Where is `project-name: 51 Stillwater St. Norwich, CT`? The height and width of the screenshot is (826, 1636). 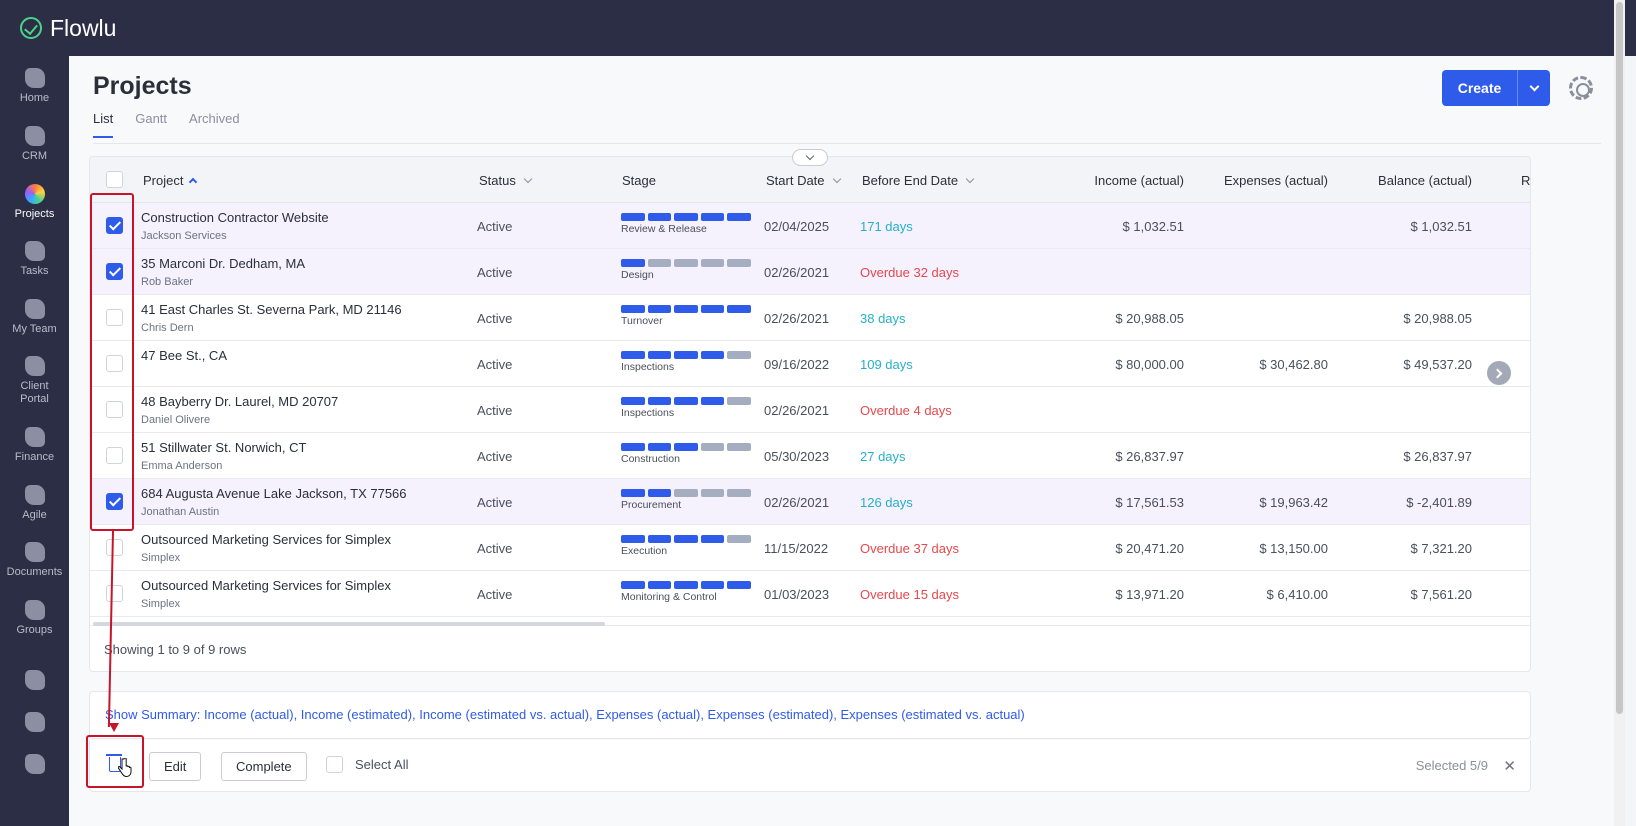
project-name: 51 Stillwater St. Norwich, CT is located at coordinates (224, 447).